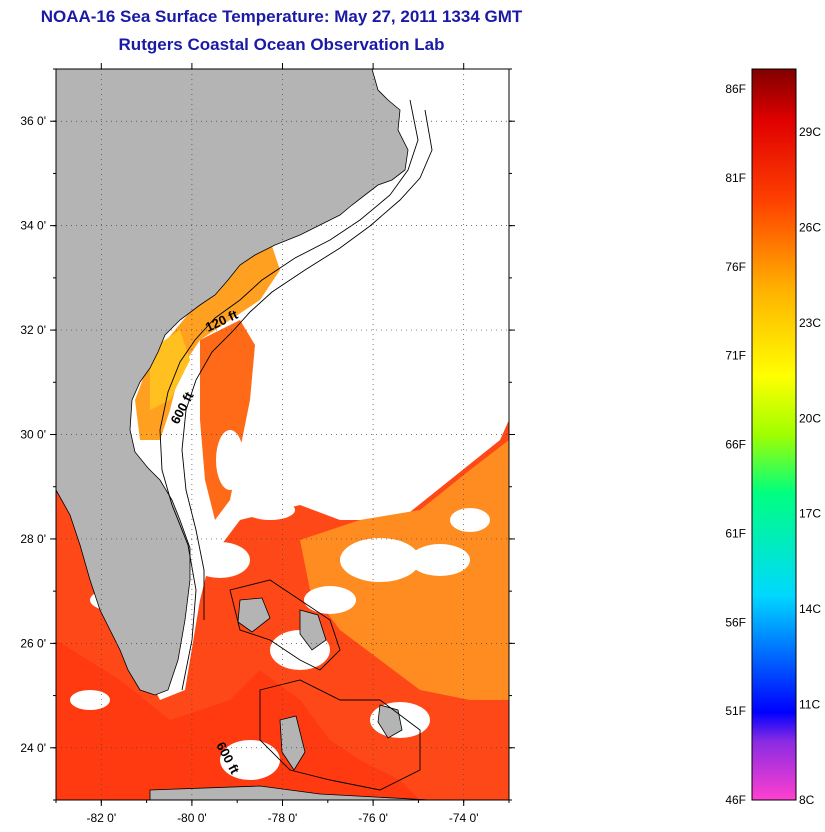 The width and height of the screenshot is (825, 832). What do you see at coordinates (810, 323) in the screenshot?
I see `colorbar-celsius-label: 23C` at bounding box center [810, 323].